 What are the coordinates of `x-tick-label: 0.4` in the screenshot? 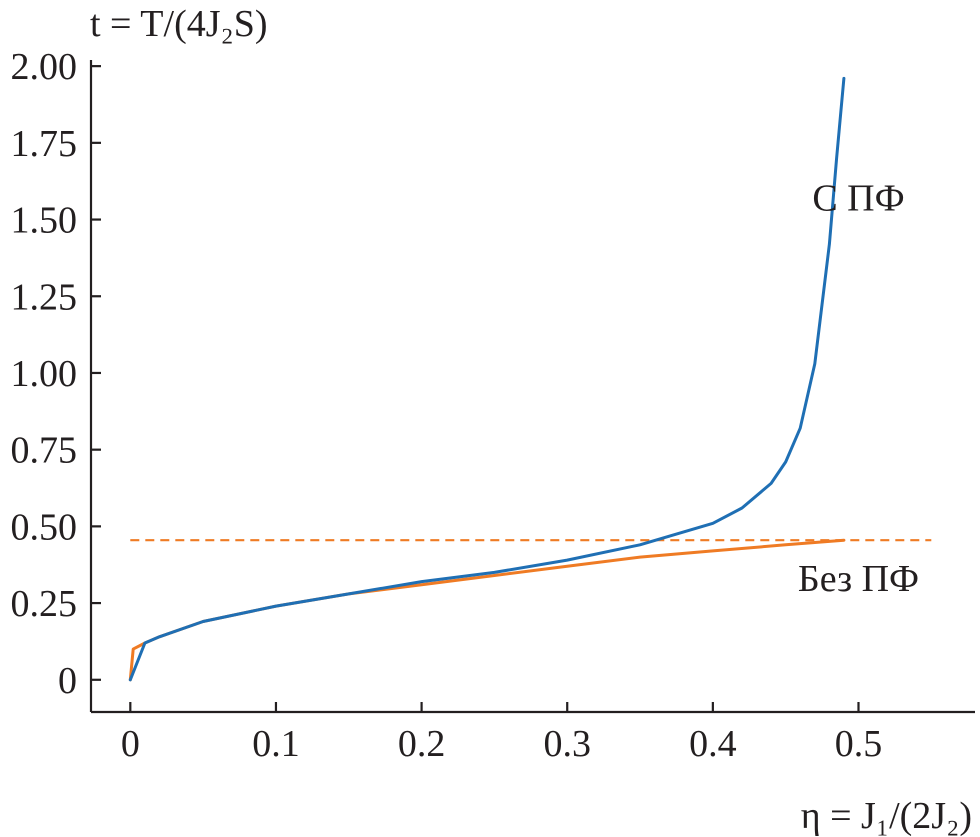 It's located at (713, 744).